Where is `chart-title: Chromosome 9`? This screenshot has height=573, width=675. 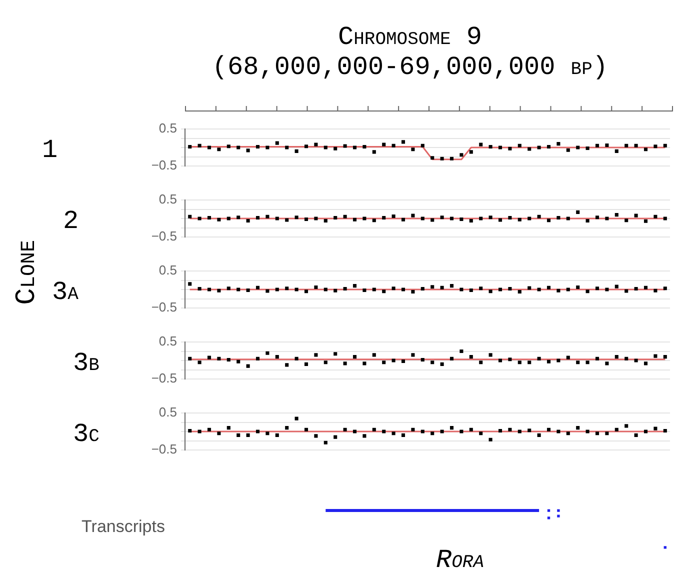
chart-title: Chromosome 9 is located at coordinates (410, 37).